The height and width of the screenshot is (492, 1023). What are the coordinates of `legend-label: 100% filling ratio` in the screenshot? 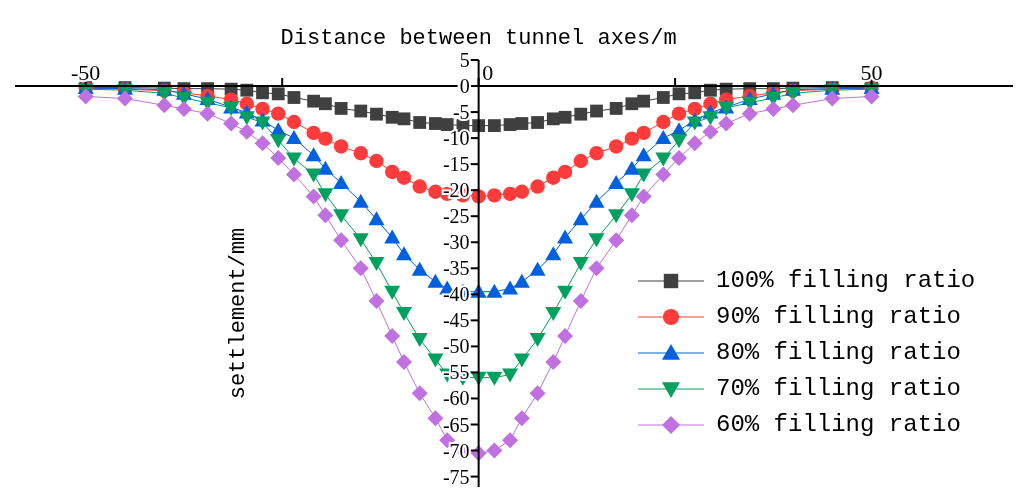 It's located at (846, 281).